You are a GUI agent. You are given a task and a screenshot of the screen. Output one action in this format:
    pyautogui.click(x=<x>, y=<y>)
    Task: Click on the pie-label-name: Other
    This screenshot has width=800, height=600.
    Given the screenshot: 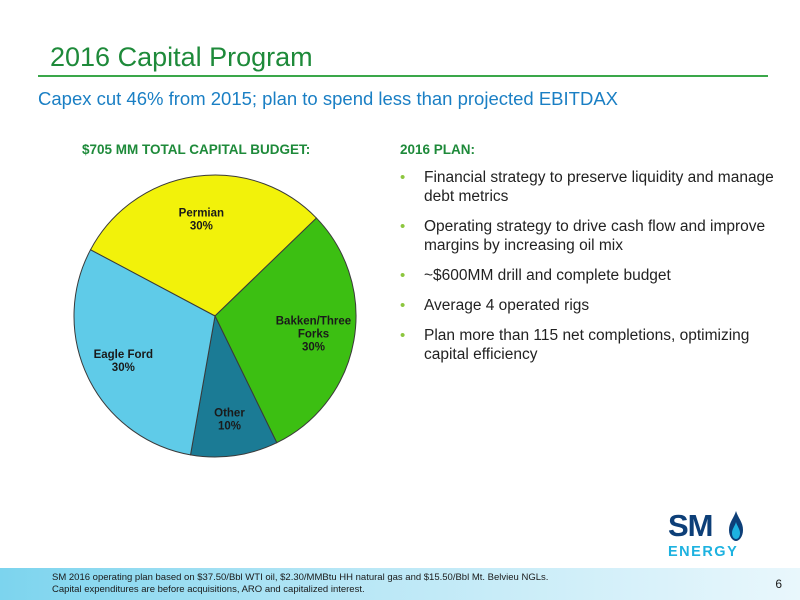 What is the action you would take?
    pyautogui.click(x=229, y=413)
    